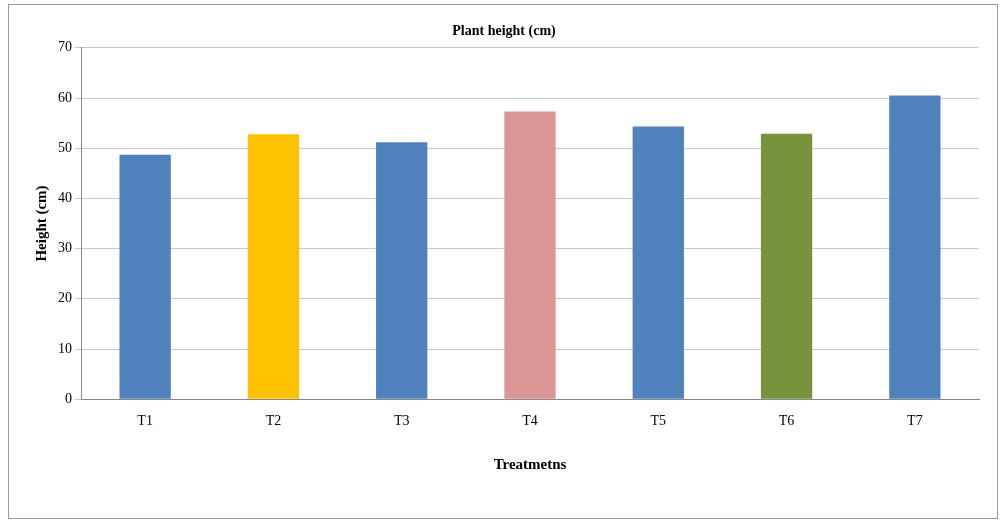  What do you see at coordinates (68, 398) in the screenshot?
I see `y-tick-label: 0` at bounding box center [68, 398].